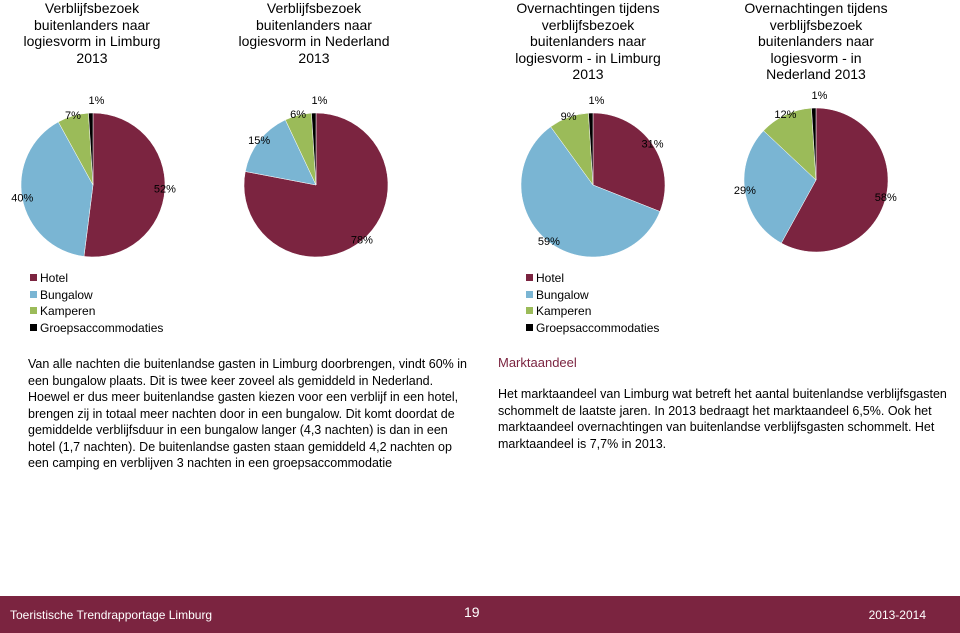  Describe the element at coordinates (73, 116) in the screenshot. I see `data-label: 7%` at that location.